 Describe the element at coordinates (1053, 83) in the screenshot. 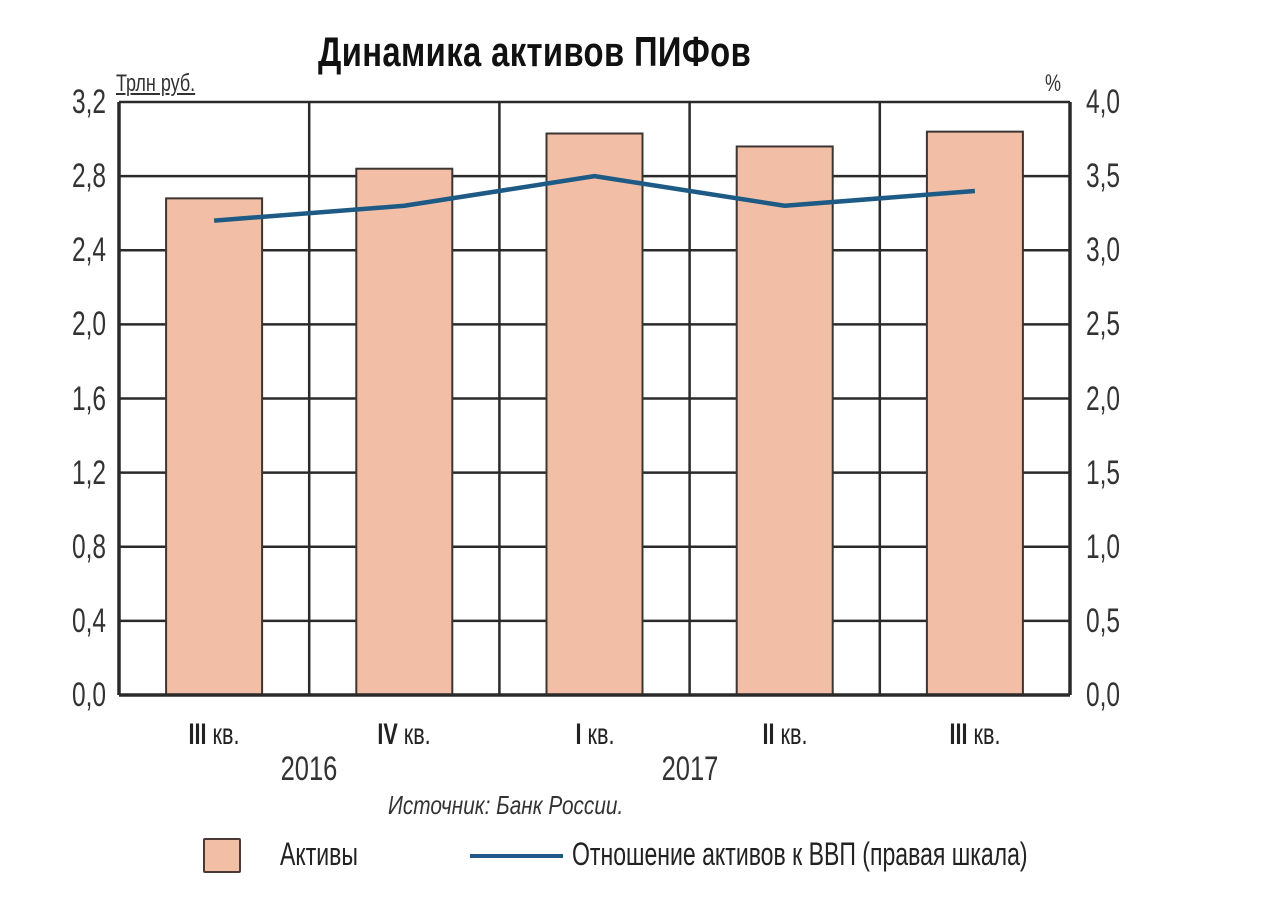

I see `right-axis-unit: %` at that location.